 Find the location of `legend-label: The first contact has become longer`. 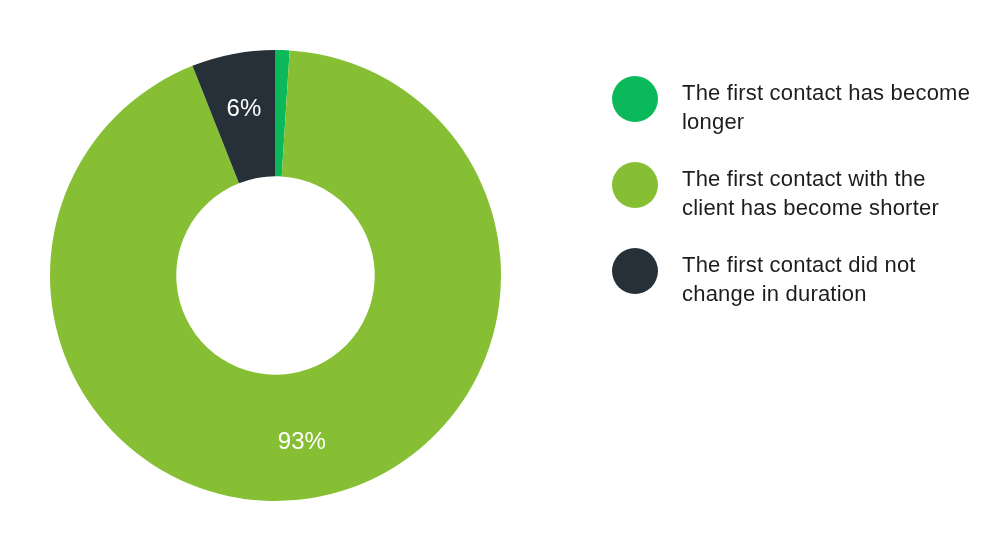

legend-label: The first contact has become longer is located at coordinates (827, 107).